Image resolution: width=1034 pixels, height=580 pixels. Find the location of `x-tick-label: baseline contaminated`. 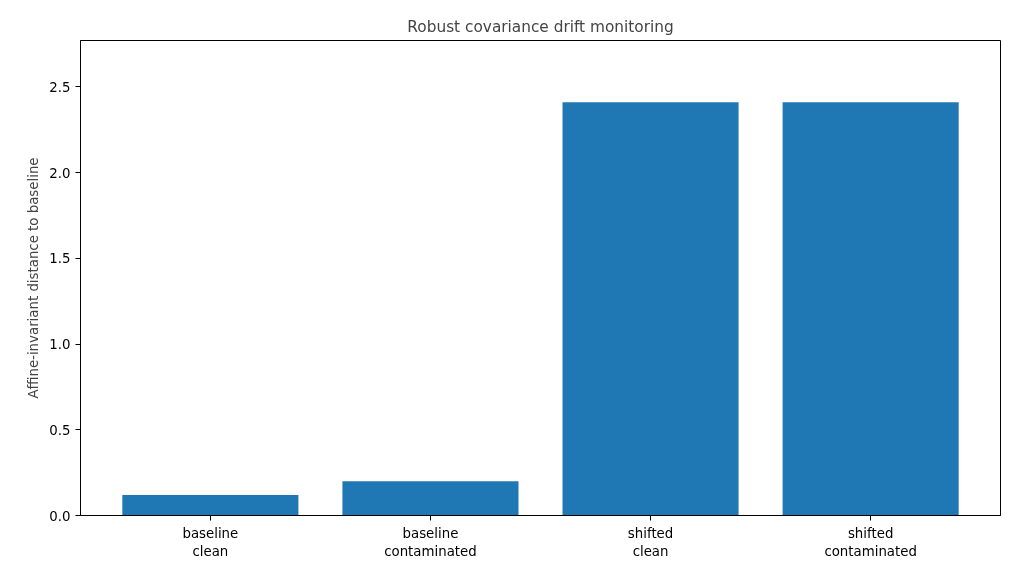

x-tick-label: baseline contaminated is located at coordinates (430, 542).